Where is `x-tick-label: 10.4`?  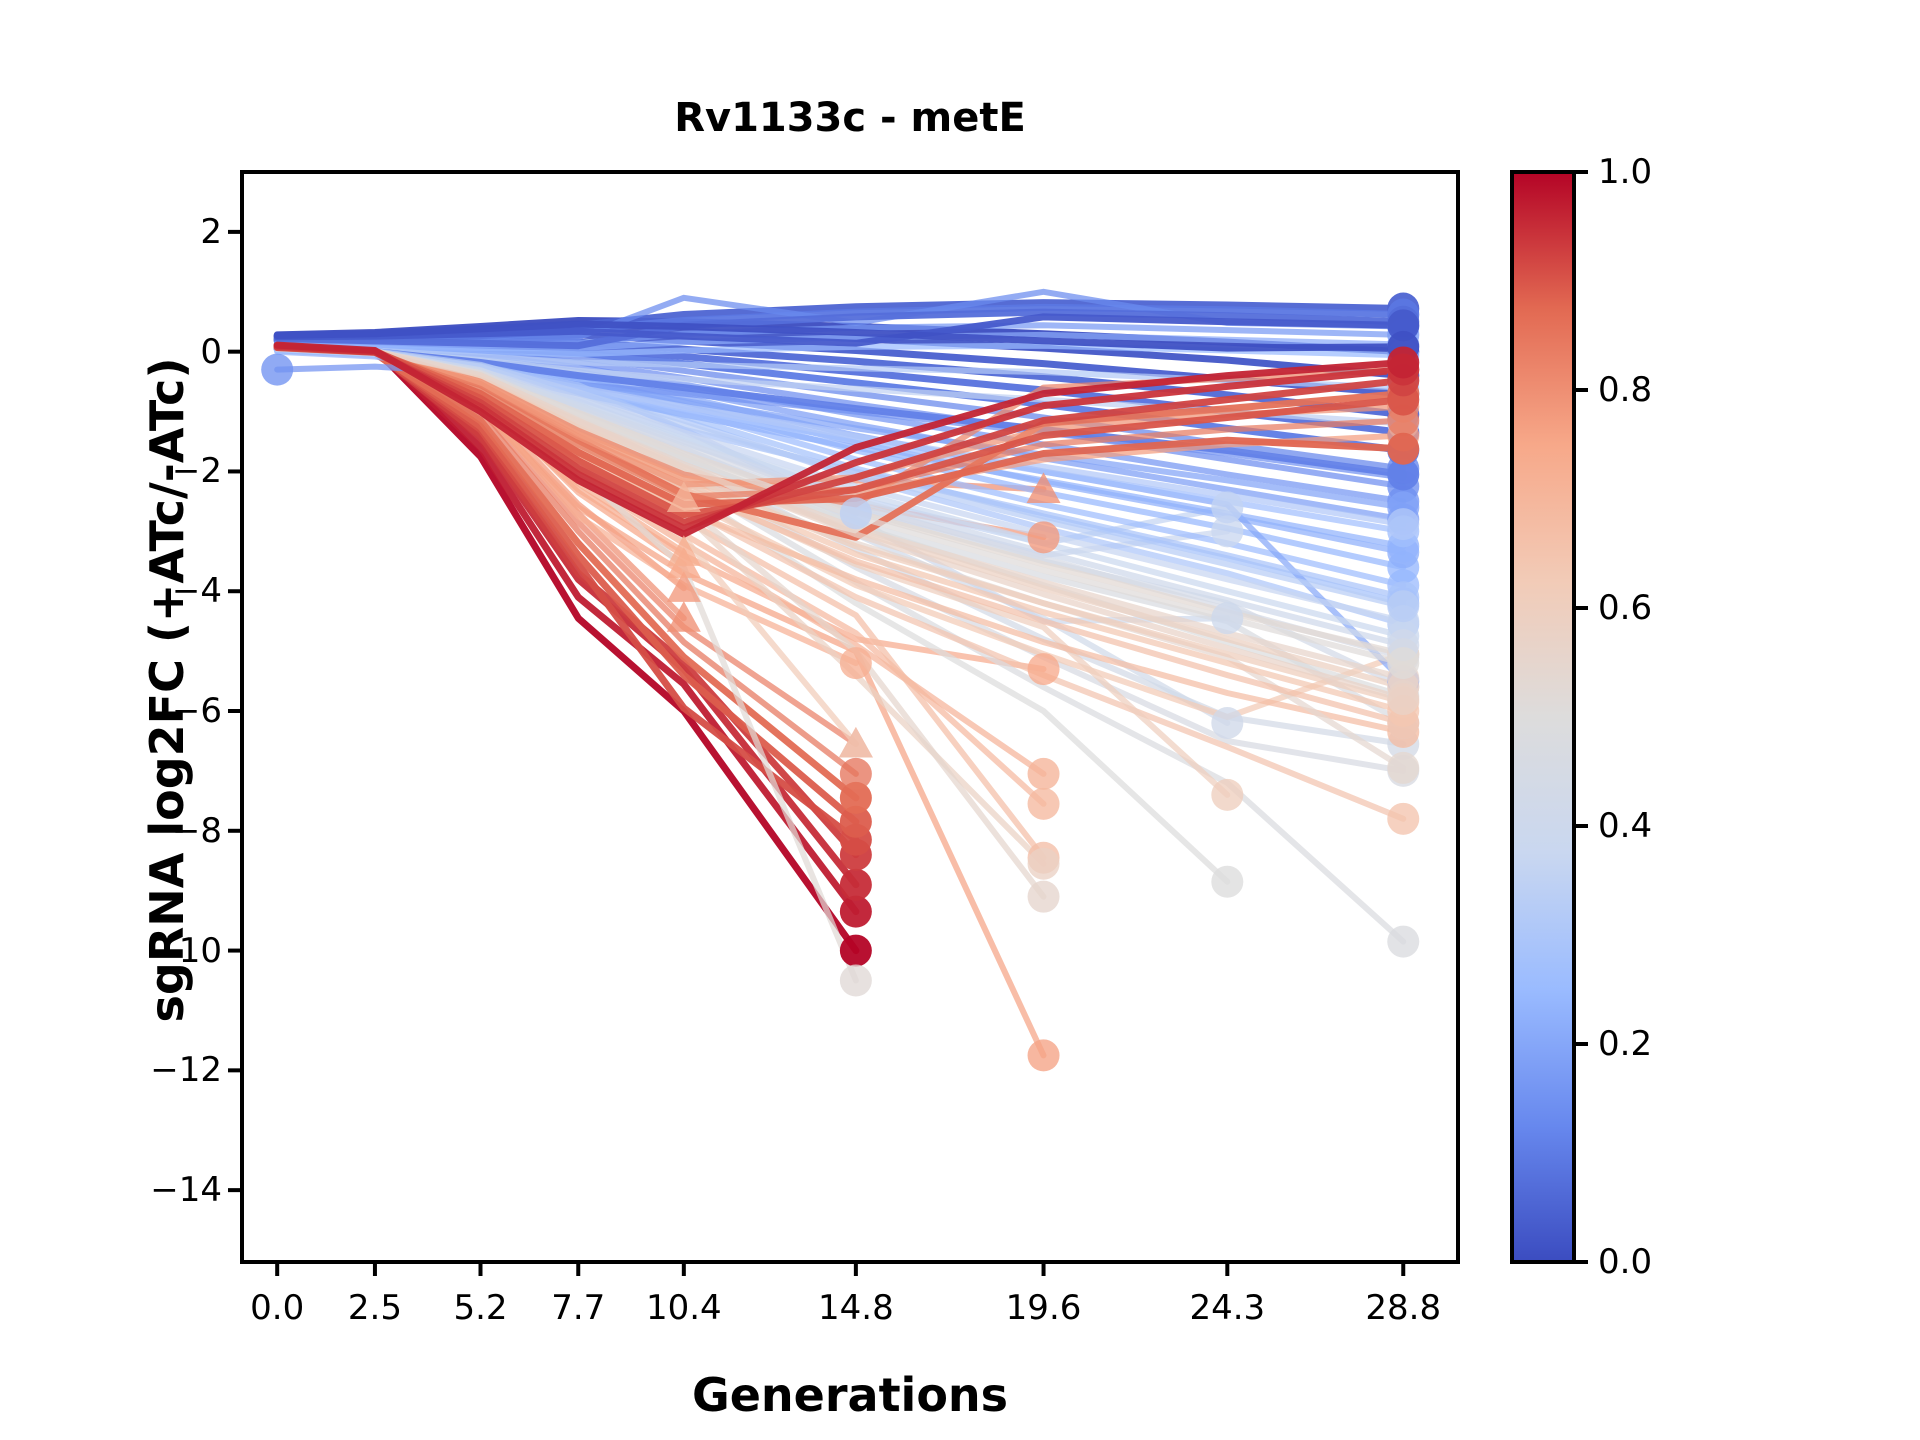 x-tick-label: 10.4 is located at coordinates (683, 1308).